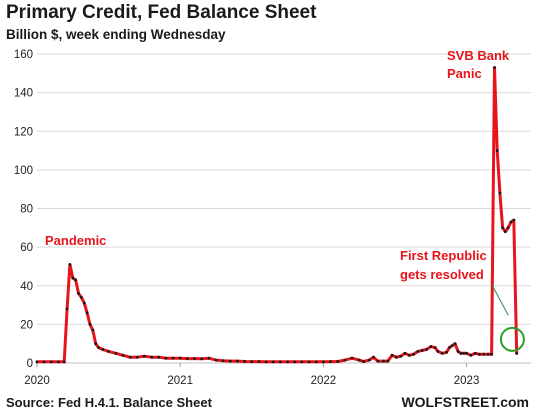 The height and width of the screenshot is (415, 537). Describe the element at coordinates (442, 274) in the screenshot. I see `annotation-first-republic-line: gets resolved` at that location.